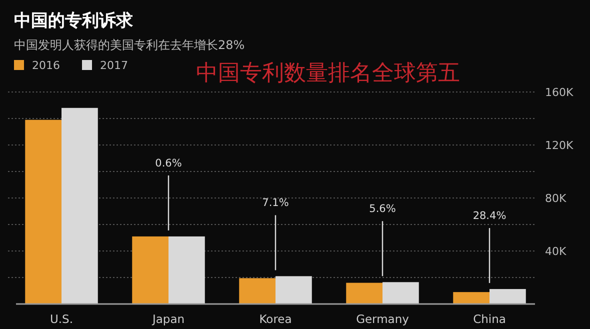 The height and width of the screenshot is (329, 590). Describe the element at coordinates (489, 216) in the screenshot. I see `annotation: 28.4%` at that location.